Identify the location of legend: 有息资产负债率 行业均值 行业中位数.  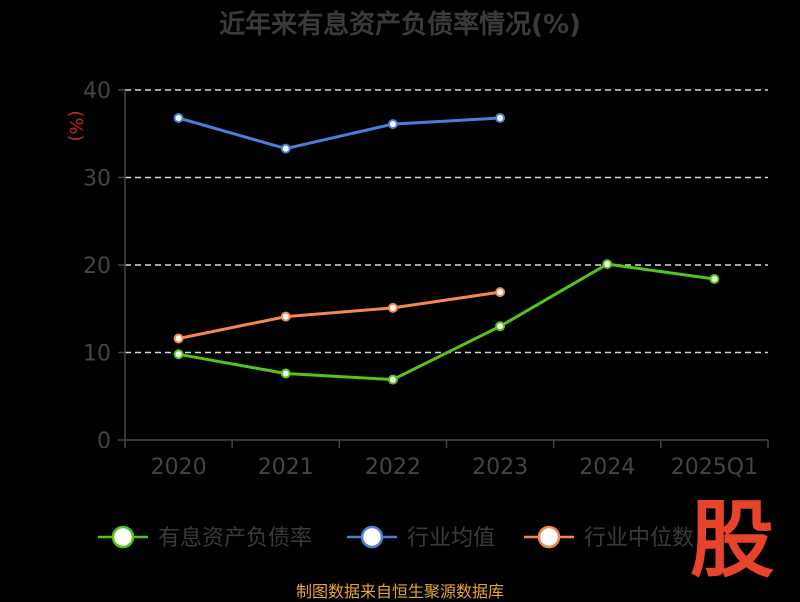
(396, 538).